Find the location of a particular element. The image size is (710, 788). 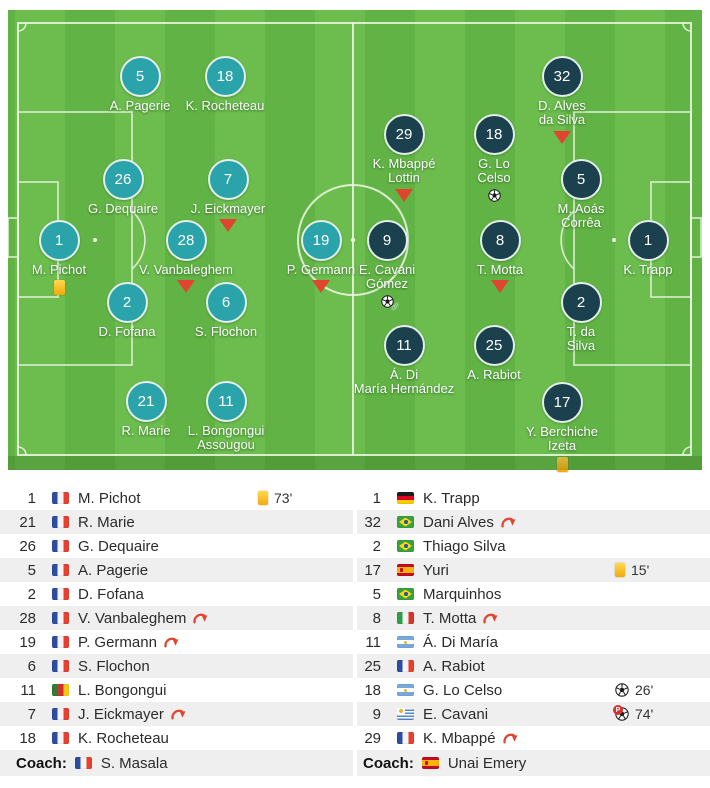

player-row: 1 M. Pichot 73' is located at coordinates (176, 498).